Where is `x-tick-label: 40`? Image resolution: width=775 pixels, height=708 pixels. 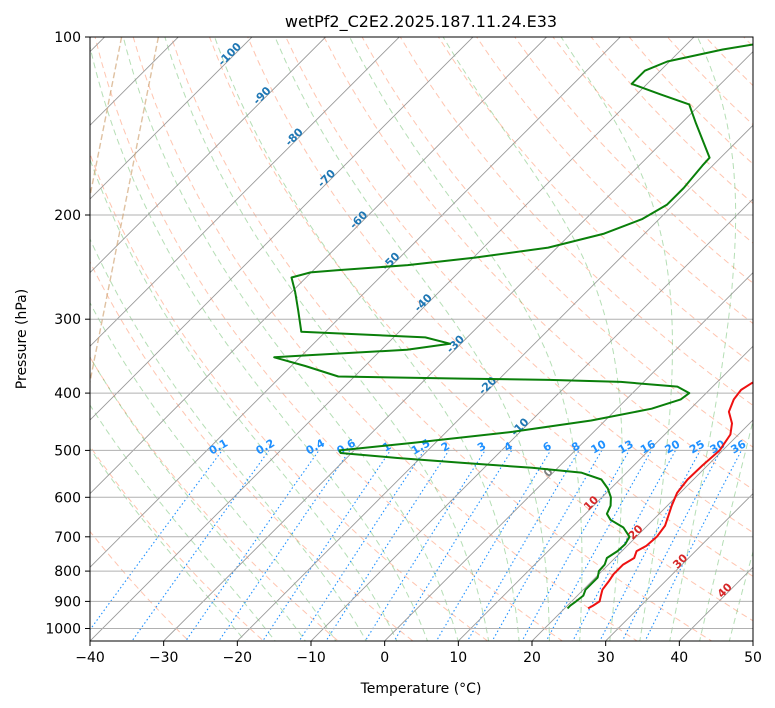 x-tick-label: 40 is located at coordinates (679, 658).